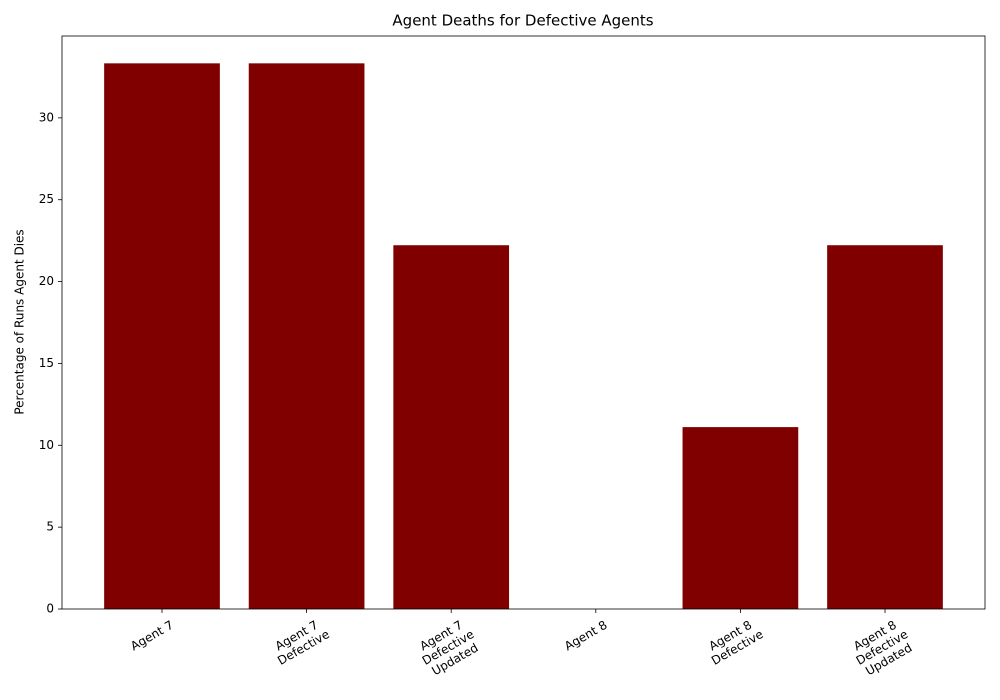  What do you see at coordinates (522, 21) in the screenshot?
I see `chart-title: Agent Deaths for Defective Agents` at bounding box center [522, 21].